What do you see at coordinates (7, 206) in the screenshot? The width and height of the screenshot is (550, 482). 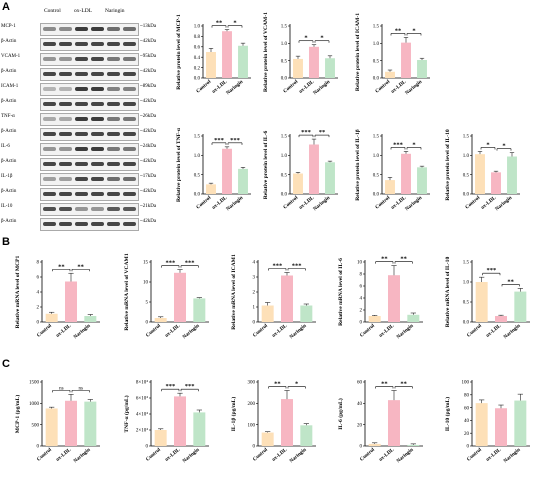 I see `blot-protein-label: IL-10` at bounding box center [7, 206].